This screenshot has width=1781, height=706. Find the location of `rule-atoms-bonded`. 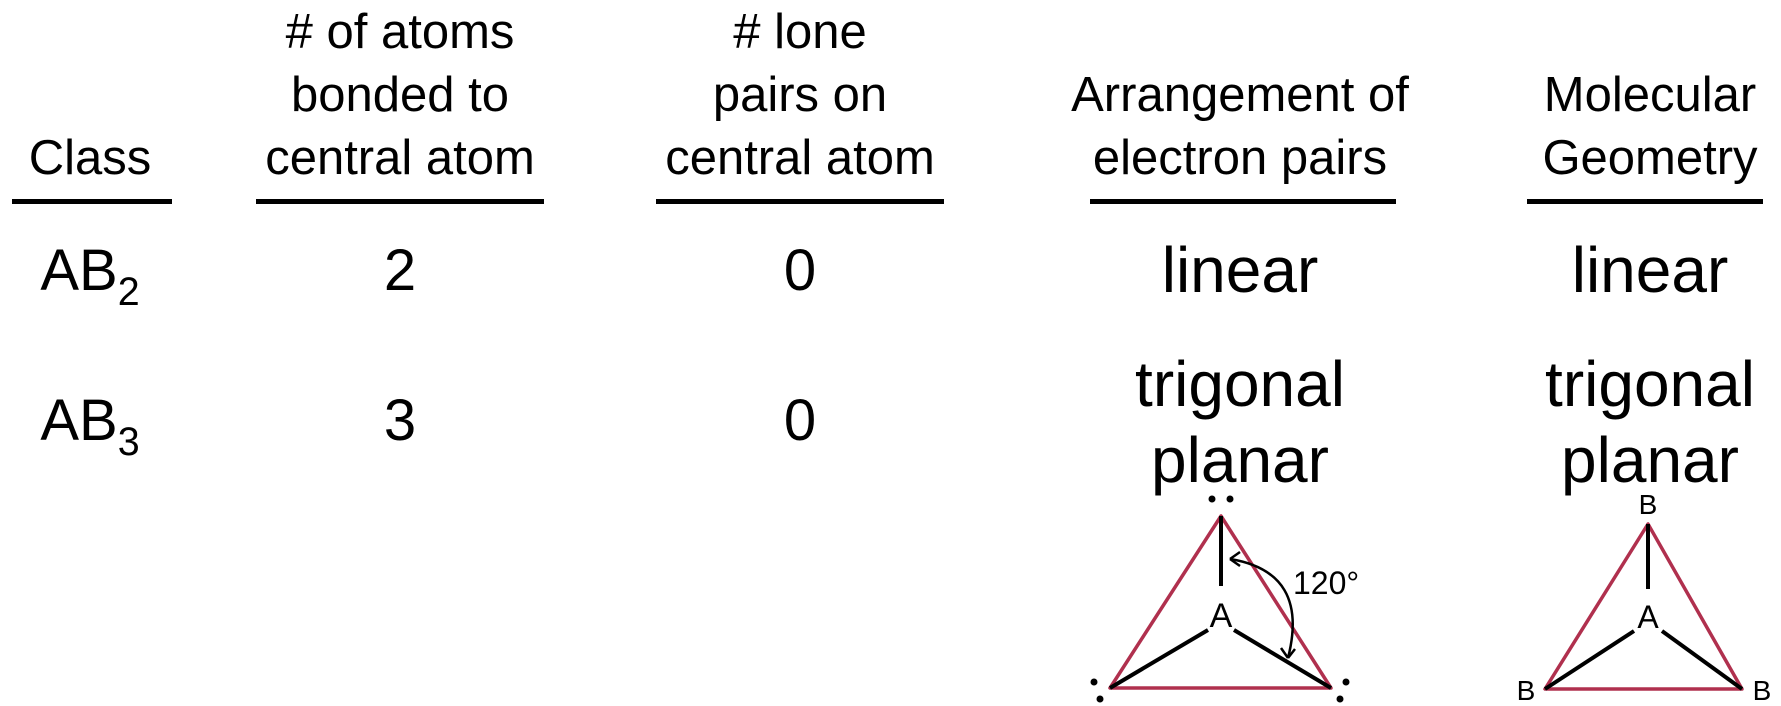

rule-atoms-bonded is located at coordinates (400, 201).